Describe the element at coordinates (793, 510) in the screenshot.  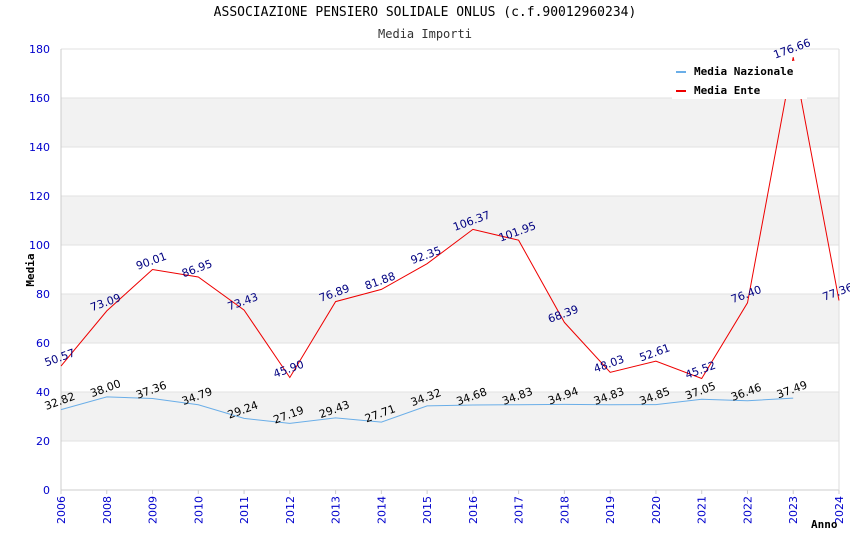
I see `x-tick-label: 2023` at that location.